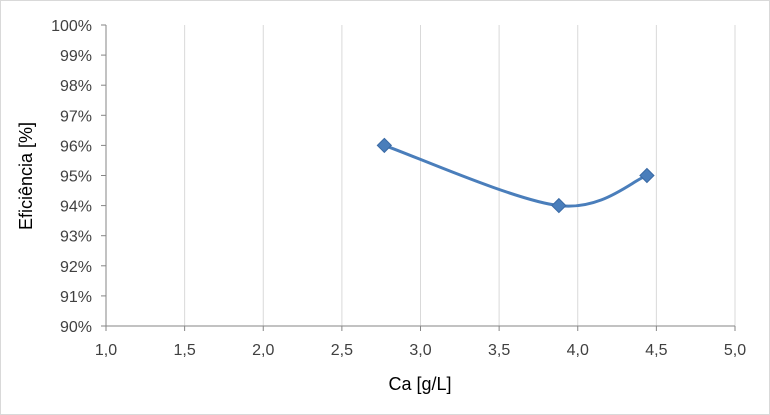 This screenshot has height=415, width=770. I want to click on x-axis-ticks: 1,0 1,5 2,0 2,5 3,0 3,5 4,0 4,5 5,0, so click(420, 342).